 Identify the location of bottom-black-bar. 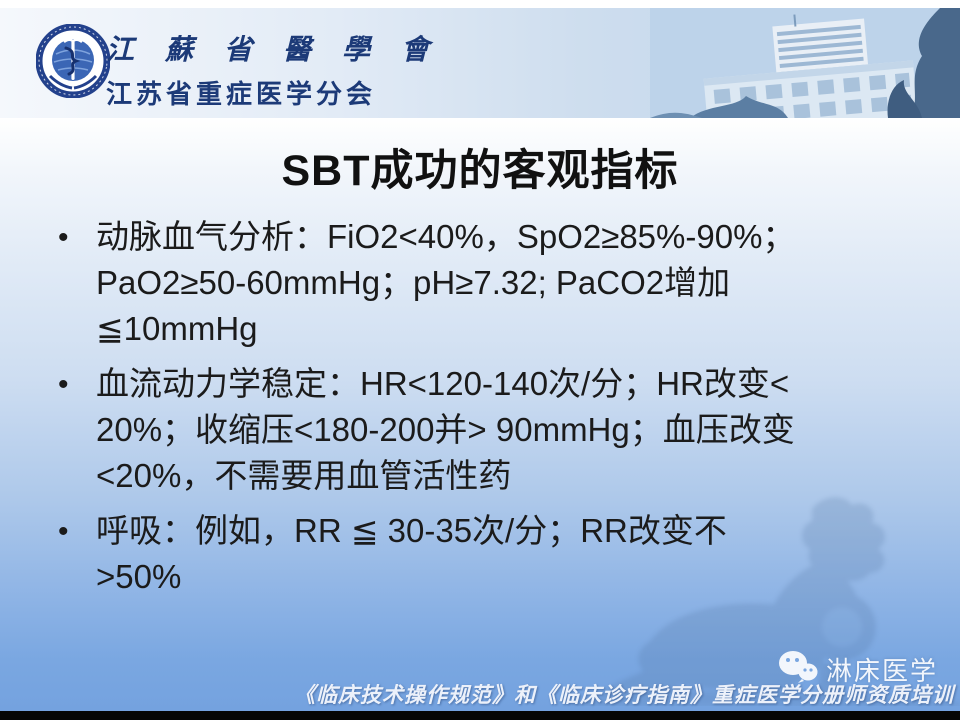
(480, 715).